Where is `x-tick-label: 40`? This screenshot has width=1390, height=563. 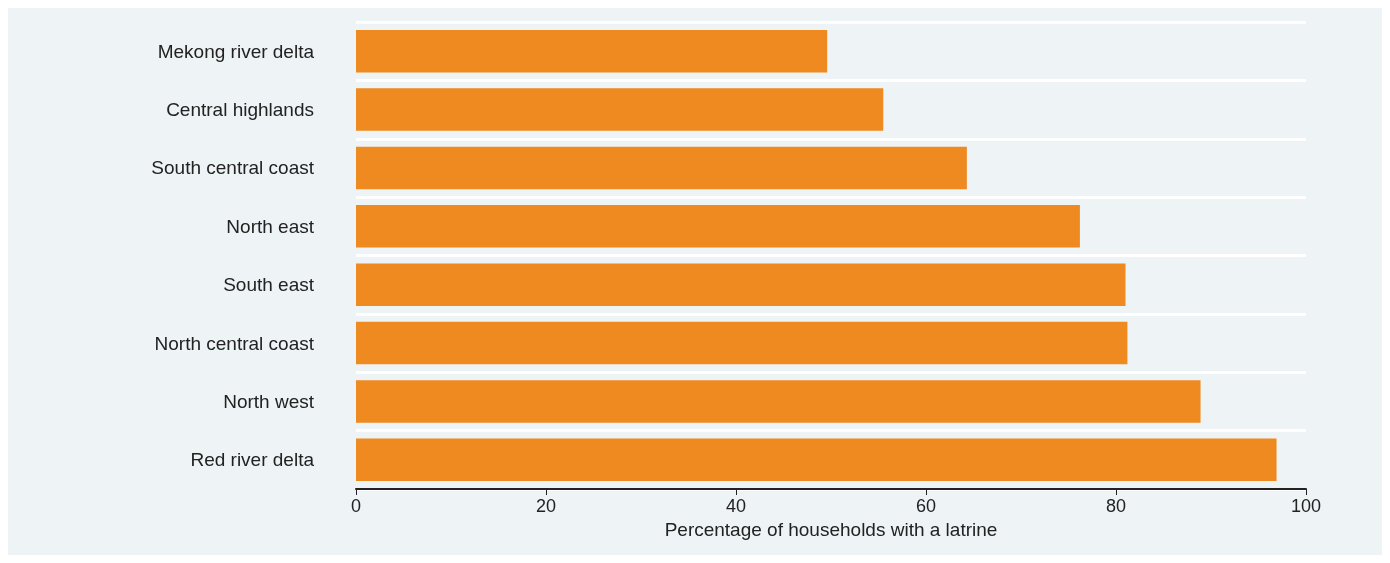
x-tick-label: 40 is located at coordinates (736, 506).